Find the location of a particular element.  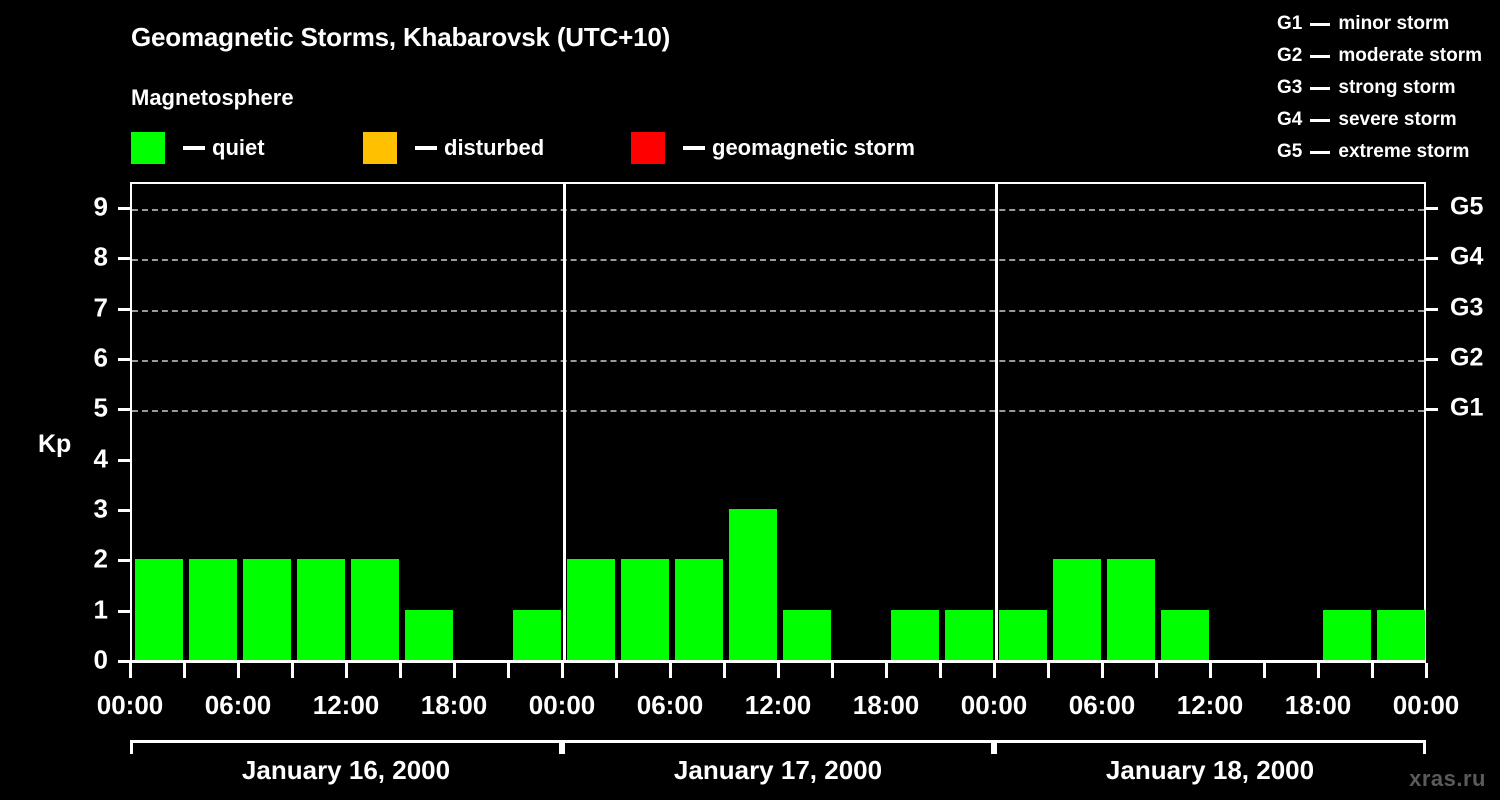

legend-label: geomagnetic storm is located at coordinates (813, 147).